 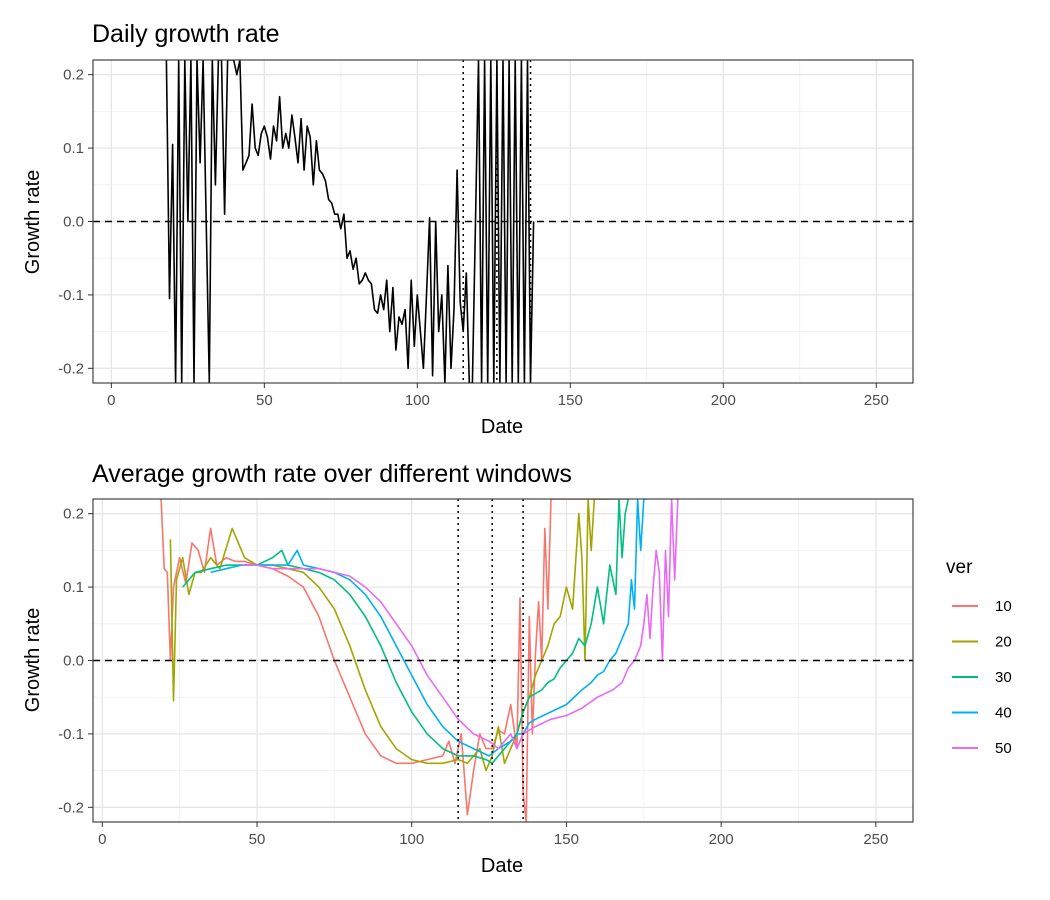 What do you see at coordinates (1003, 748) in the screenshot?
I see `legend-label-50: 50` at bounding box center [1003, 748].